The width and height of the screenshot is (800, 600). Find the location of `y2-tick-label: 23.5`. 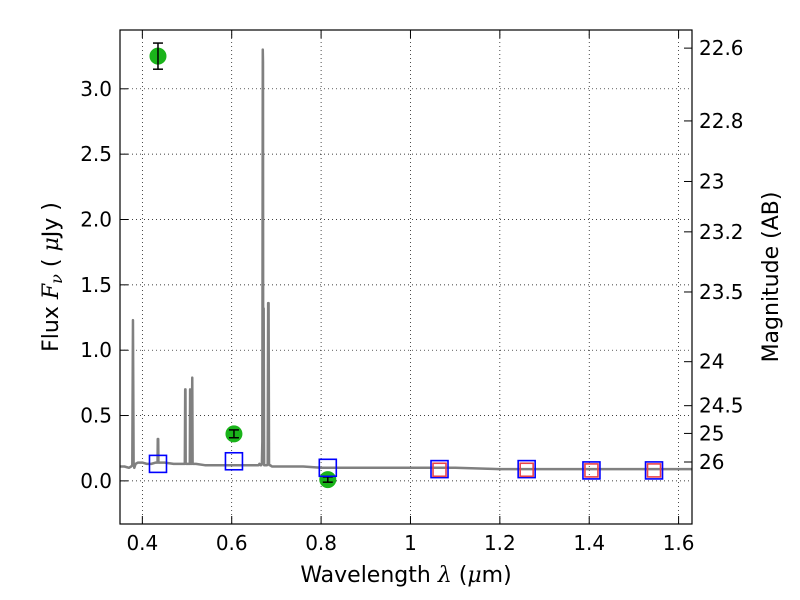

y2-tick-label: 23.5 is located at coordinates (721, 292).